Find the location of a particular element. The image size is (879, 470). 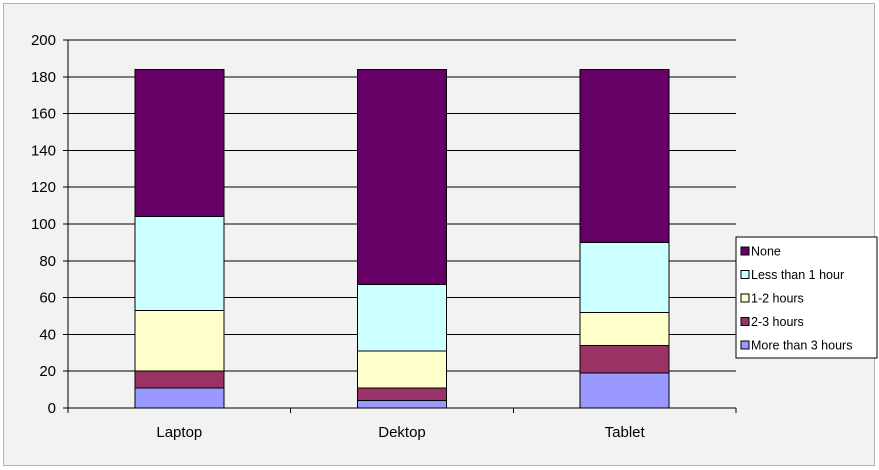

y-tick-label: 180 is located at coordinates (43, 77).